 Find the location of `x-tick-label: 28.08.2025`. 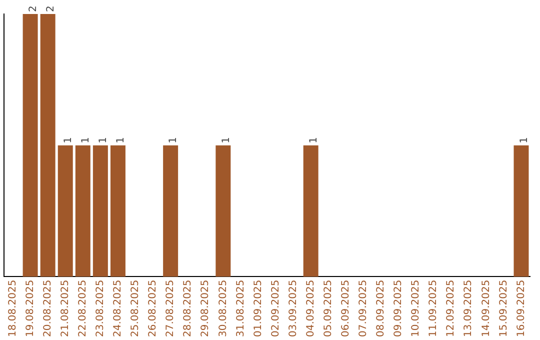

x-tick-label: 28.08.2025 is located at coordinates (188, 309).